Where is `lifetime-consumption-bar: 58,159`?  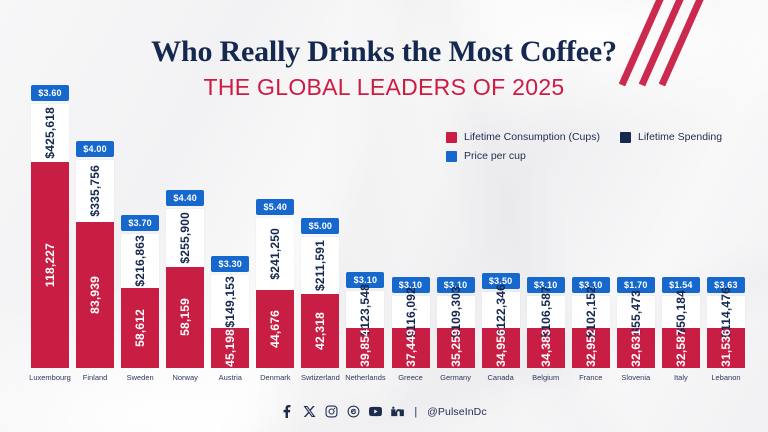
lifetime-consumption-bar: 58,159 is located at coordinates (185, 317).